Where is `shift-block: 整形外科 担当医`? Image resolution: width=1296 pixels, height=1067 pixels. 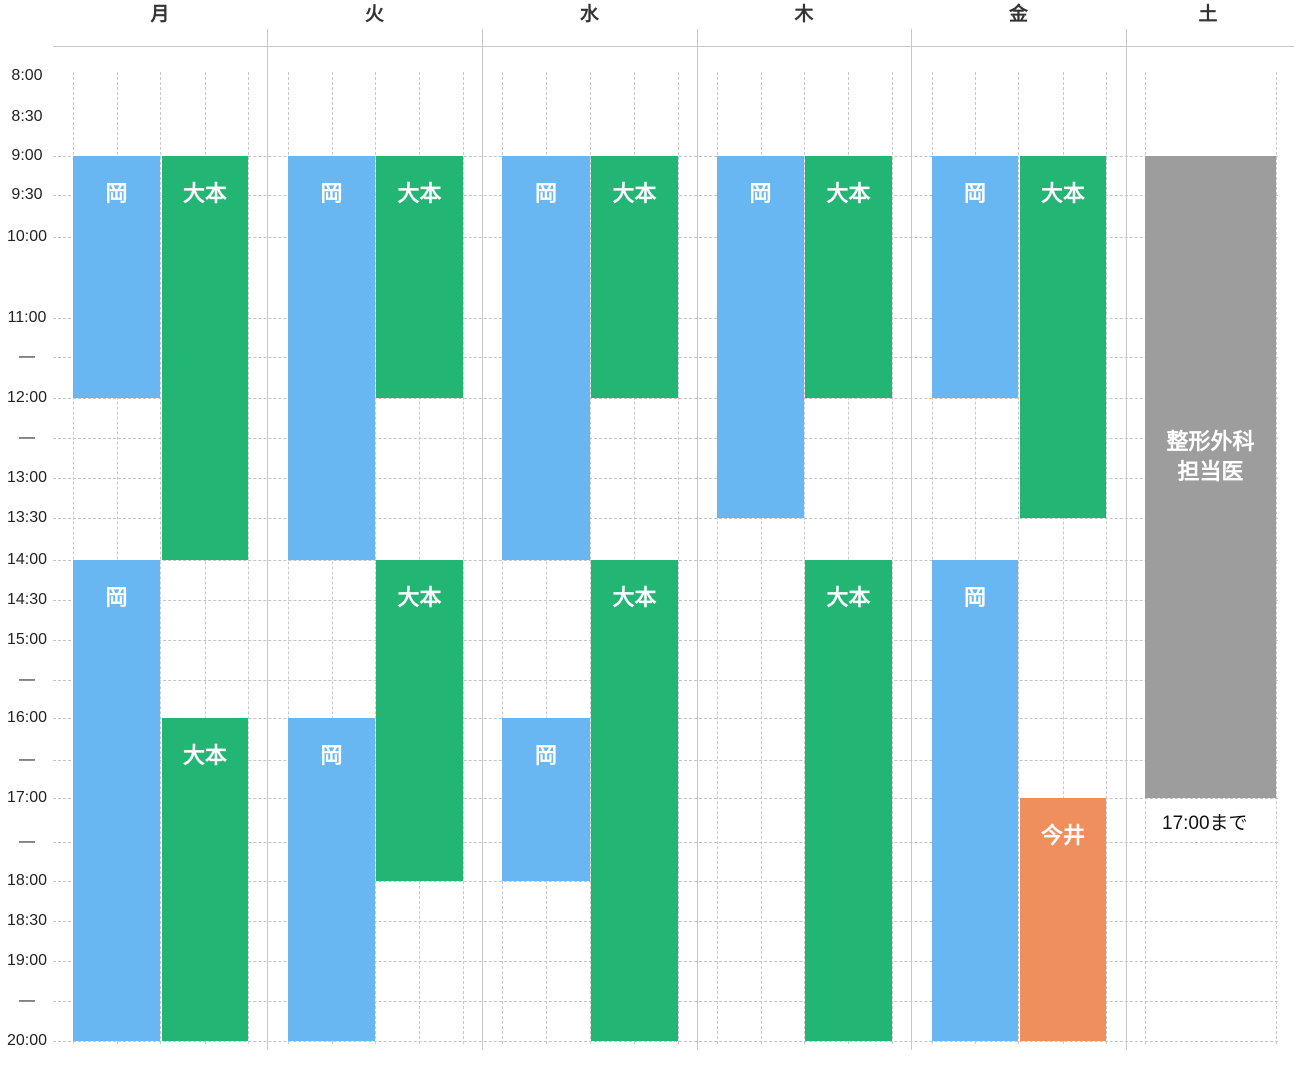 shift-block: 整形外科 担当医 is located at coordinates (1210, 477).